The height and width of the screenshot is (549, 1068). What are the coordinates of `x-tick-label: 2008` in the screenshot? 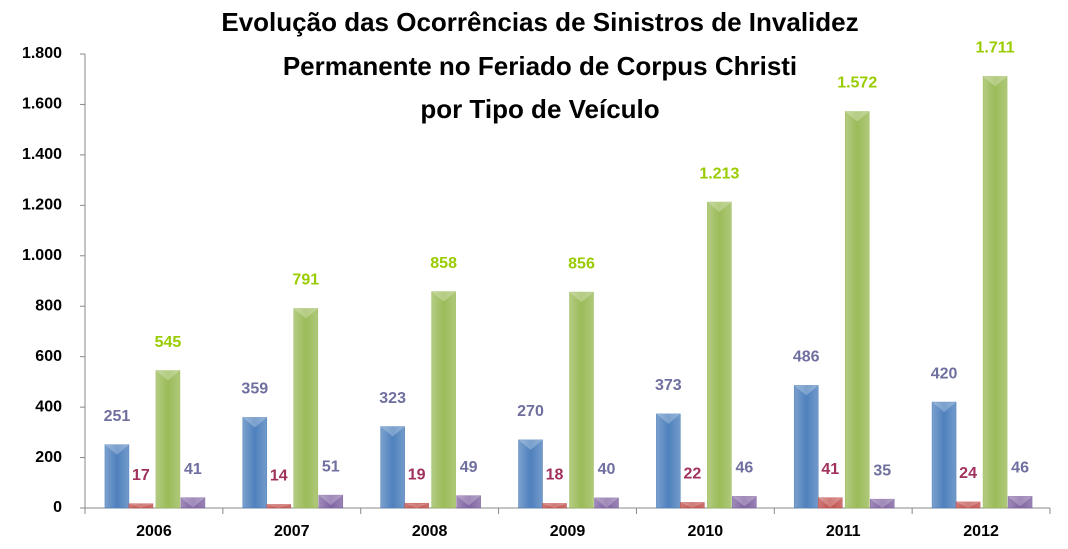 It's located at (430, 531).